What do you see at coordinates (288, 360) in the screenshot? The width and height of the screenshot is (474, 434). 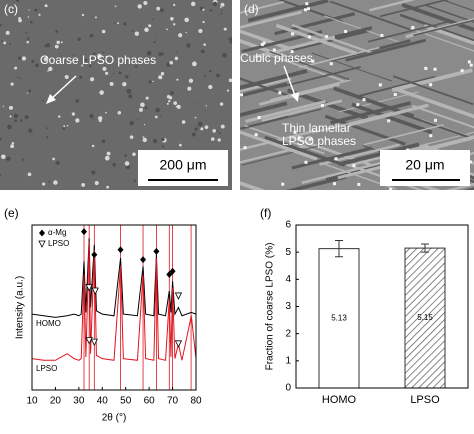 I see `y-tick-label: 1` at bounding box center [288, 360].